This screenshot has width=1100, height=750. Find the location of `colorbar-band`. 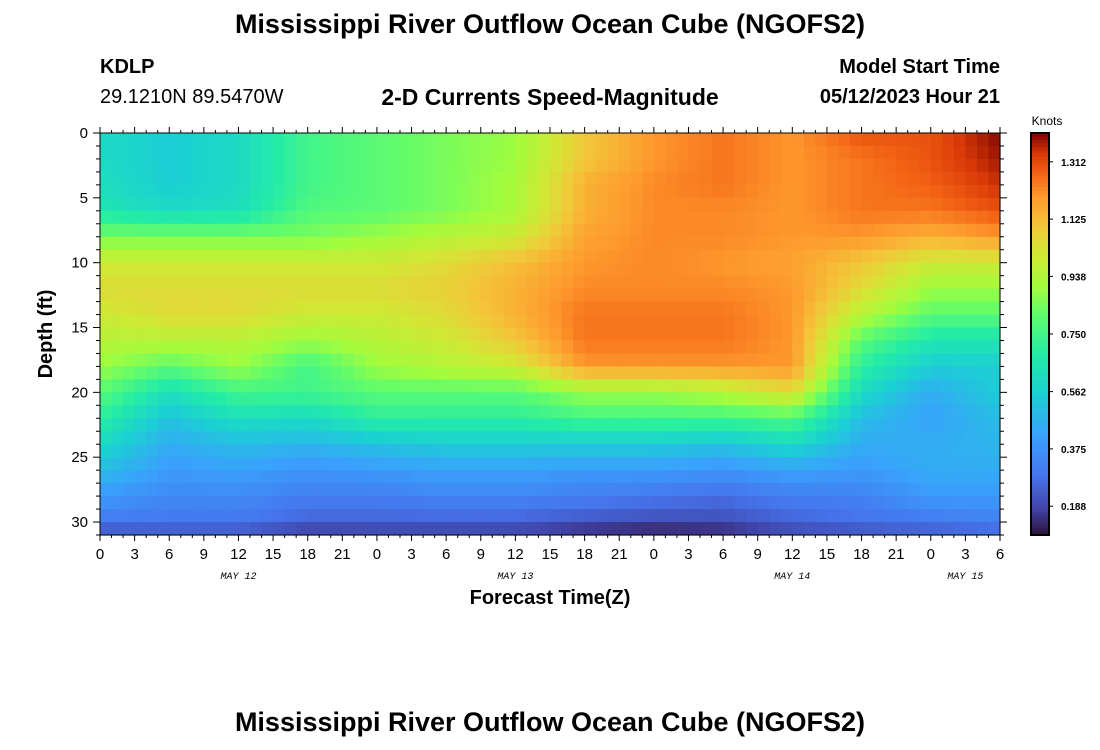

colorbar-band is located at coordinates (1040, 466).